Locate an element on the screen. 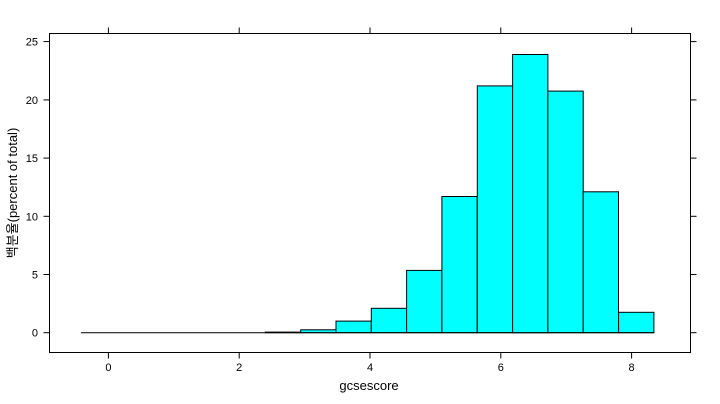  x-tick-label-6: 6 is located at coordinates (501, 368).